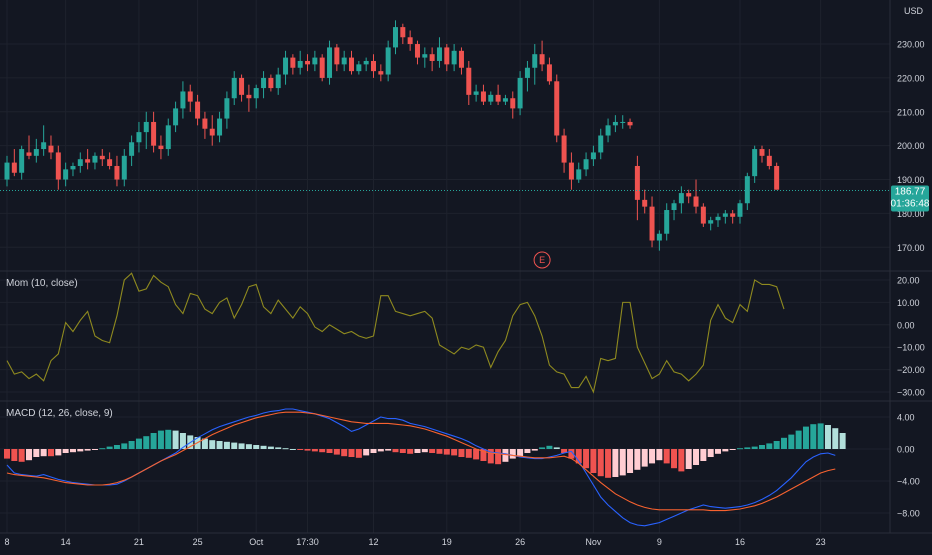 The height and width of the screenshot is (555, 932). Describe the element at coordinates (59, 413) in the screenshot. I see `macd-title: MACD (12, 26, close, 9)` at that location.